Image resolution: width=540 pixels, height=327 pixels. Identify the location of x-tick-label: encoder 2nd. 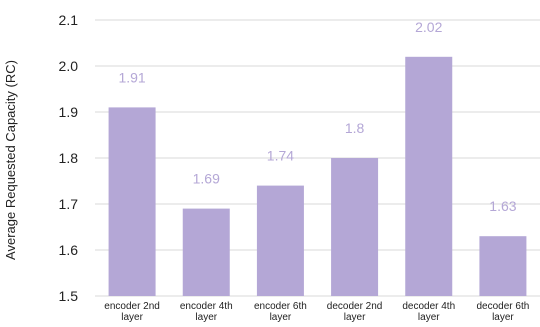
(132, 306).